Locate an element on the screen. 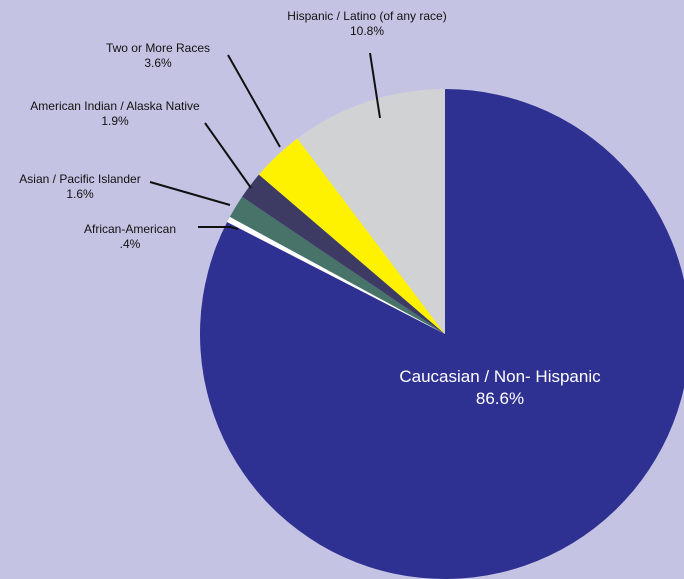  slice-value-1: .4% is located at coordinates (130, 244).